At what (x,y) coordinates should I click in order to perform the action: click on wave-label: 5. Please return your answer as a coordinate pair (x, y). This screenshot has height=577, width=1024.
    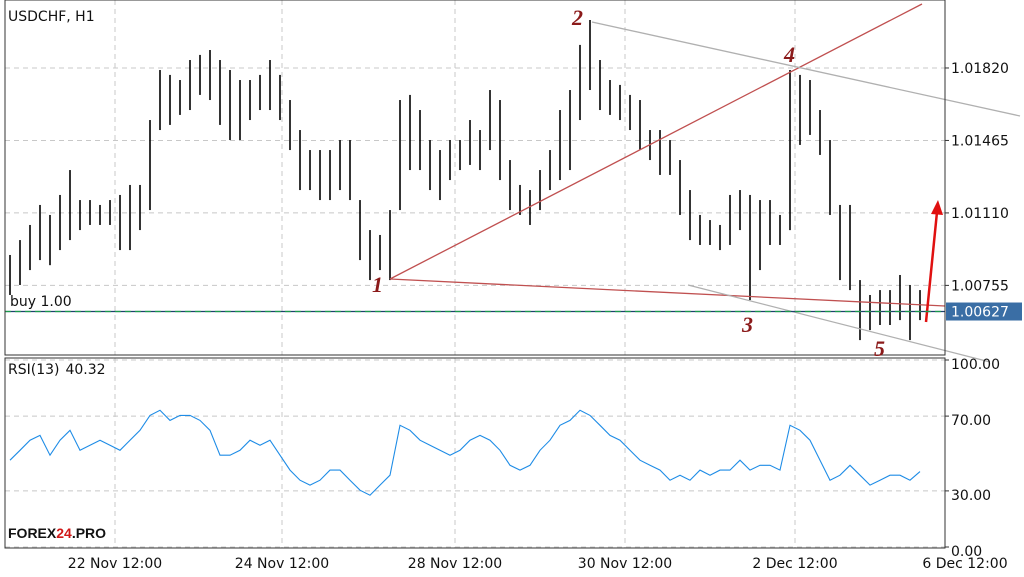
    Looking at the image, I should click on (879, 348).